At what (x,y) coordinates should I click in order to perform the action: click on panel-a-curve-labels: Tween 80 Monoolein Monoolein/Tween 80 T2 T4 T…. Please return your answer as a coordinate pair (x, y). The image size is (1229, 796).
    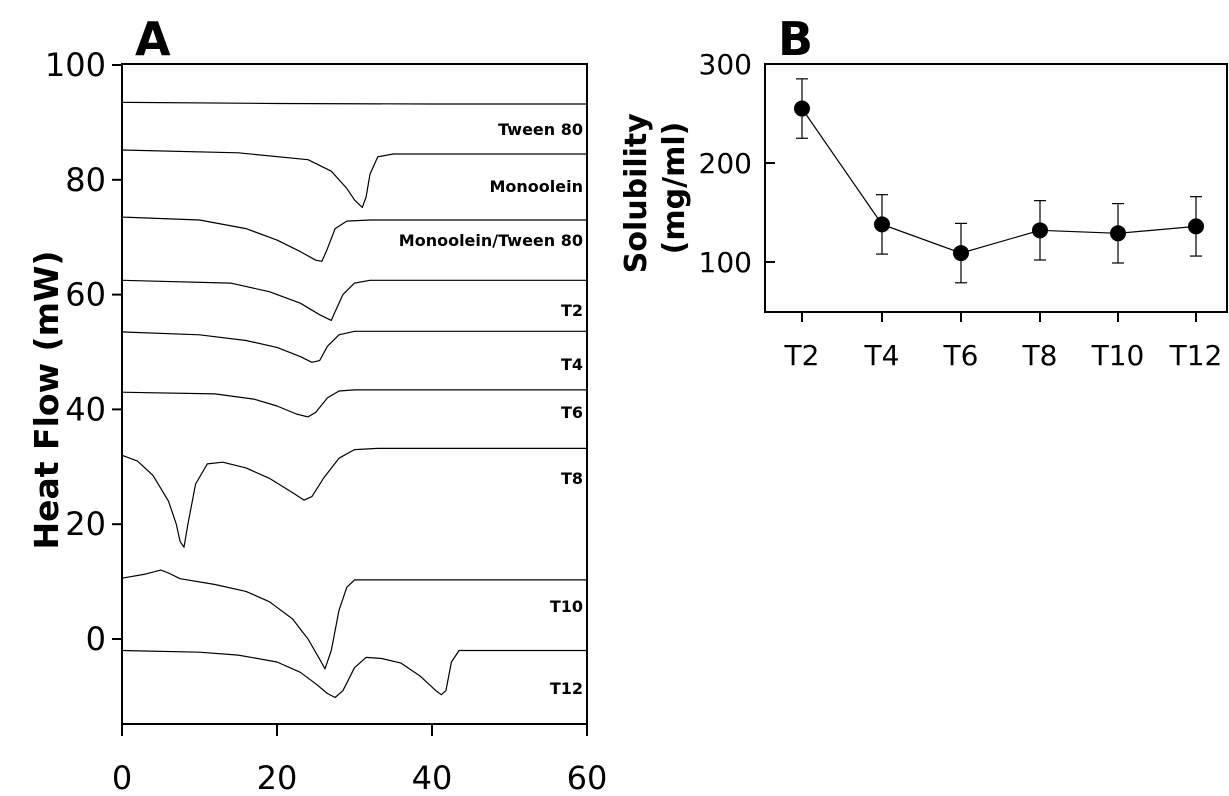
    Looking at the image, I should click on (491, 409).